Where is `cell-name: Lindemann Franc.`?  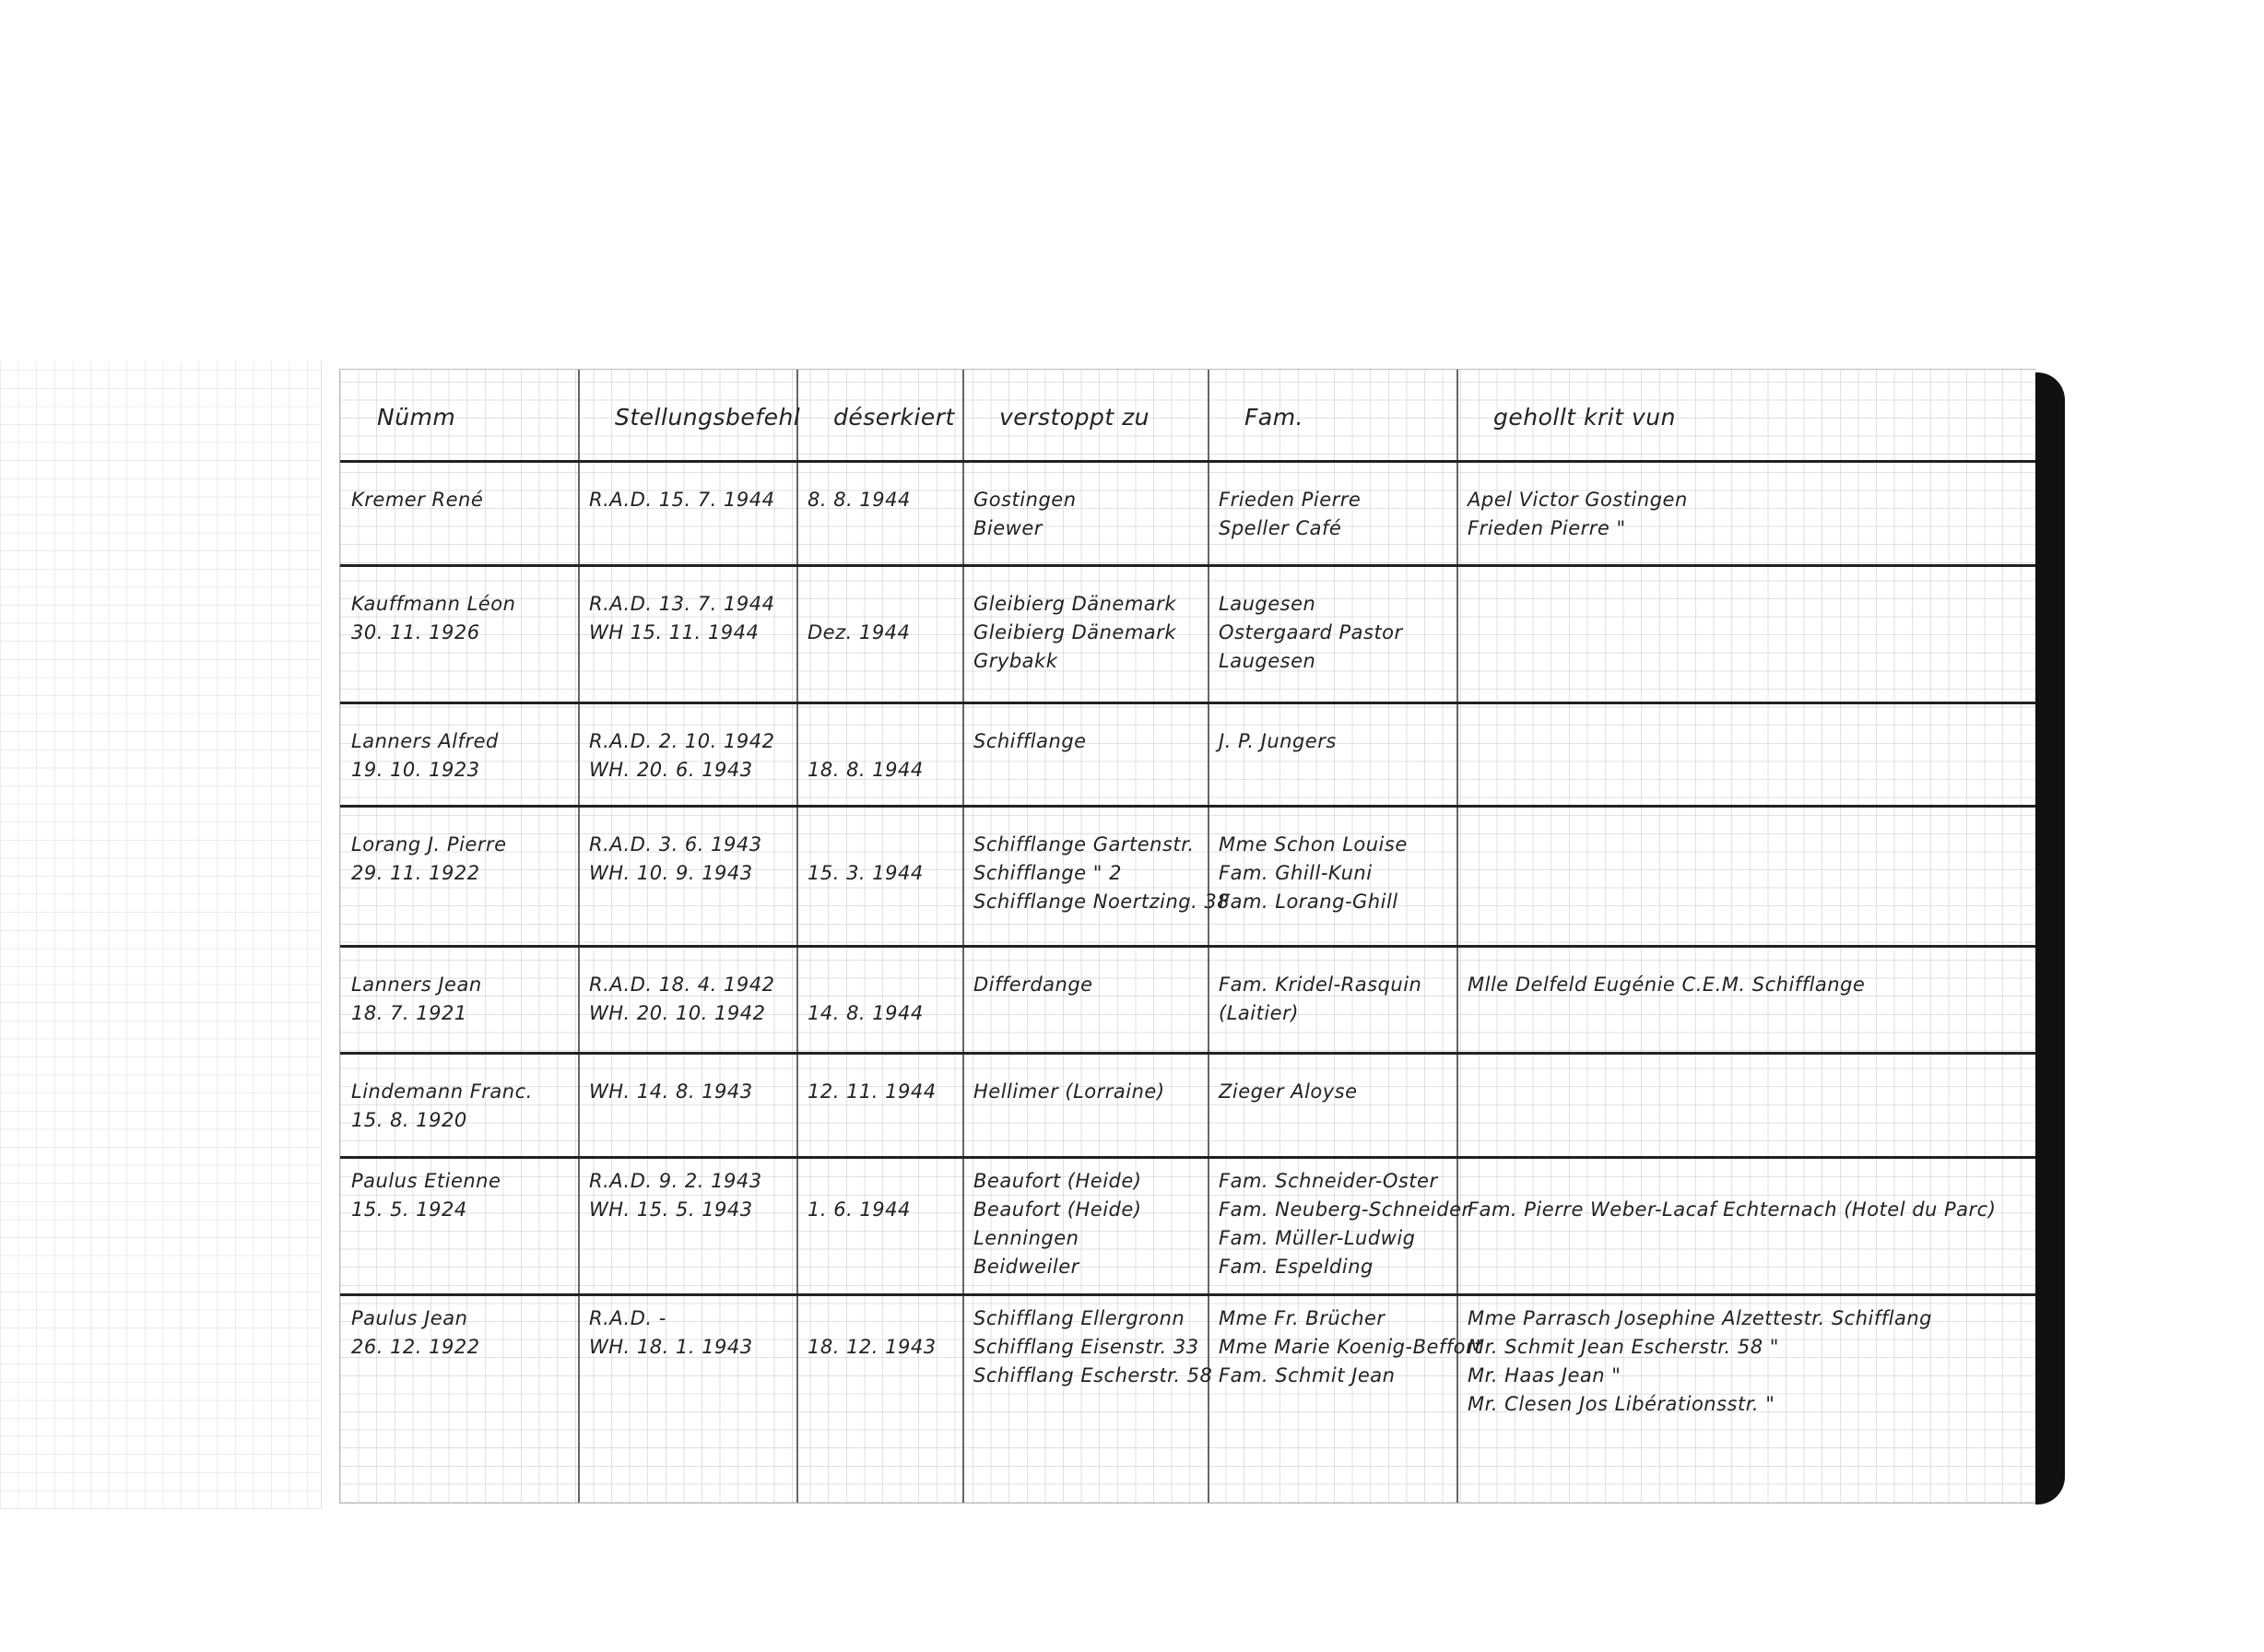
cell-name: Lindemann Franc. is located at coordinates (442, 1091).